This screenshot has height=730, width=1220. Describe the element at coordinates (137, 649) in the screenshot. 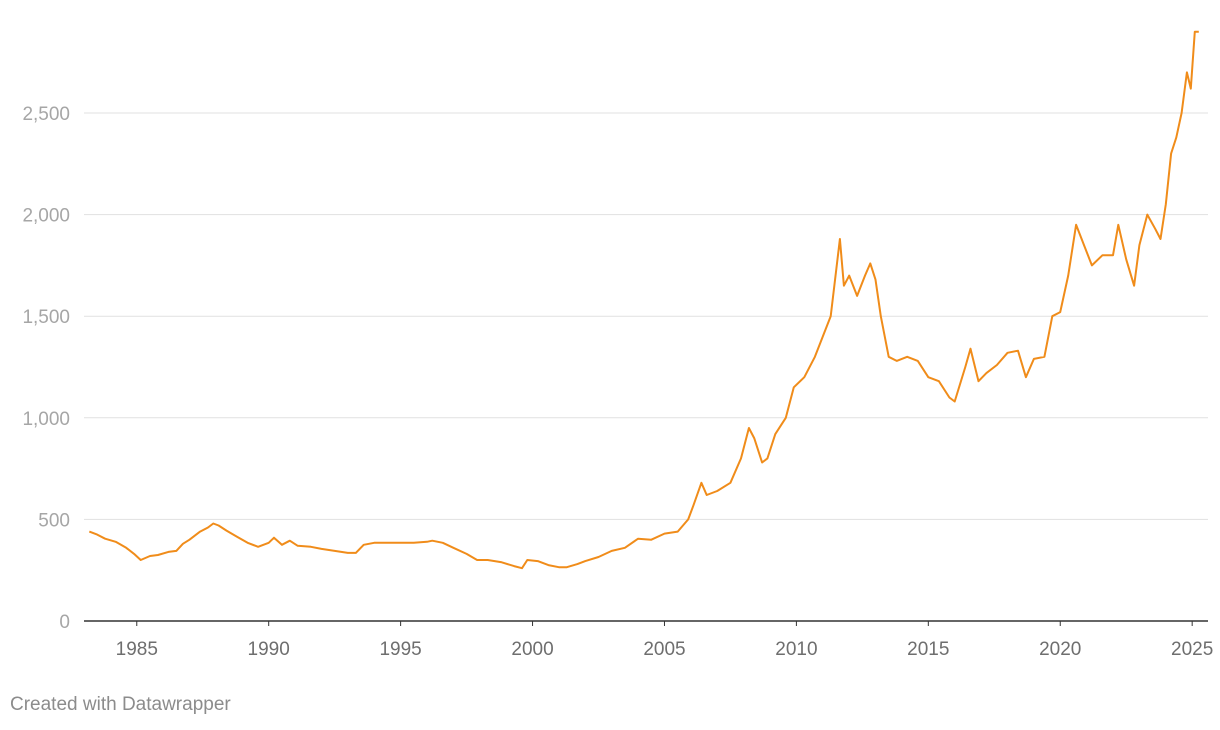

I see `x-tick-label: 1985` at that location.